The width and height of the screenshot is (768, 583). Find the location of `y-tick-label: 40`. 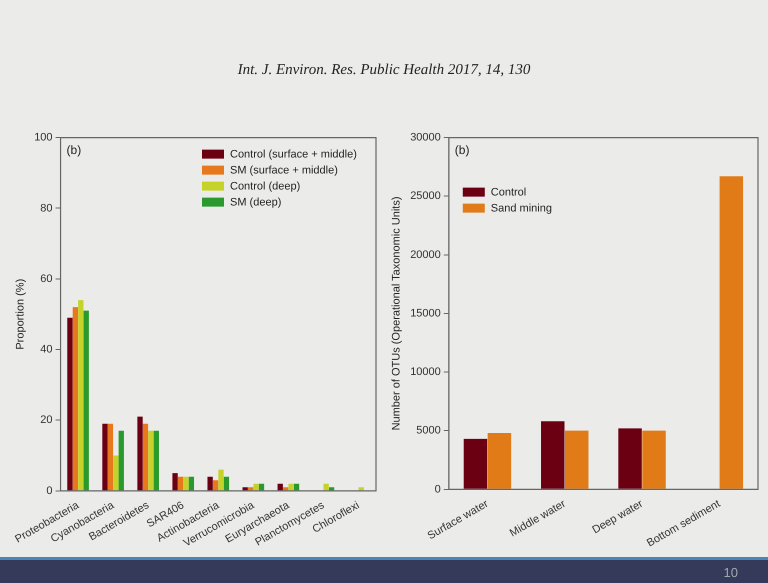

y-tick-label: 40 is located at coordinates (46, 350).